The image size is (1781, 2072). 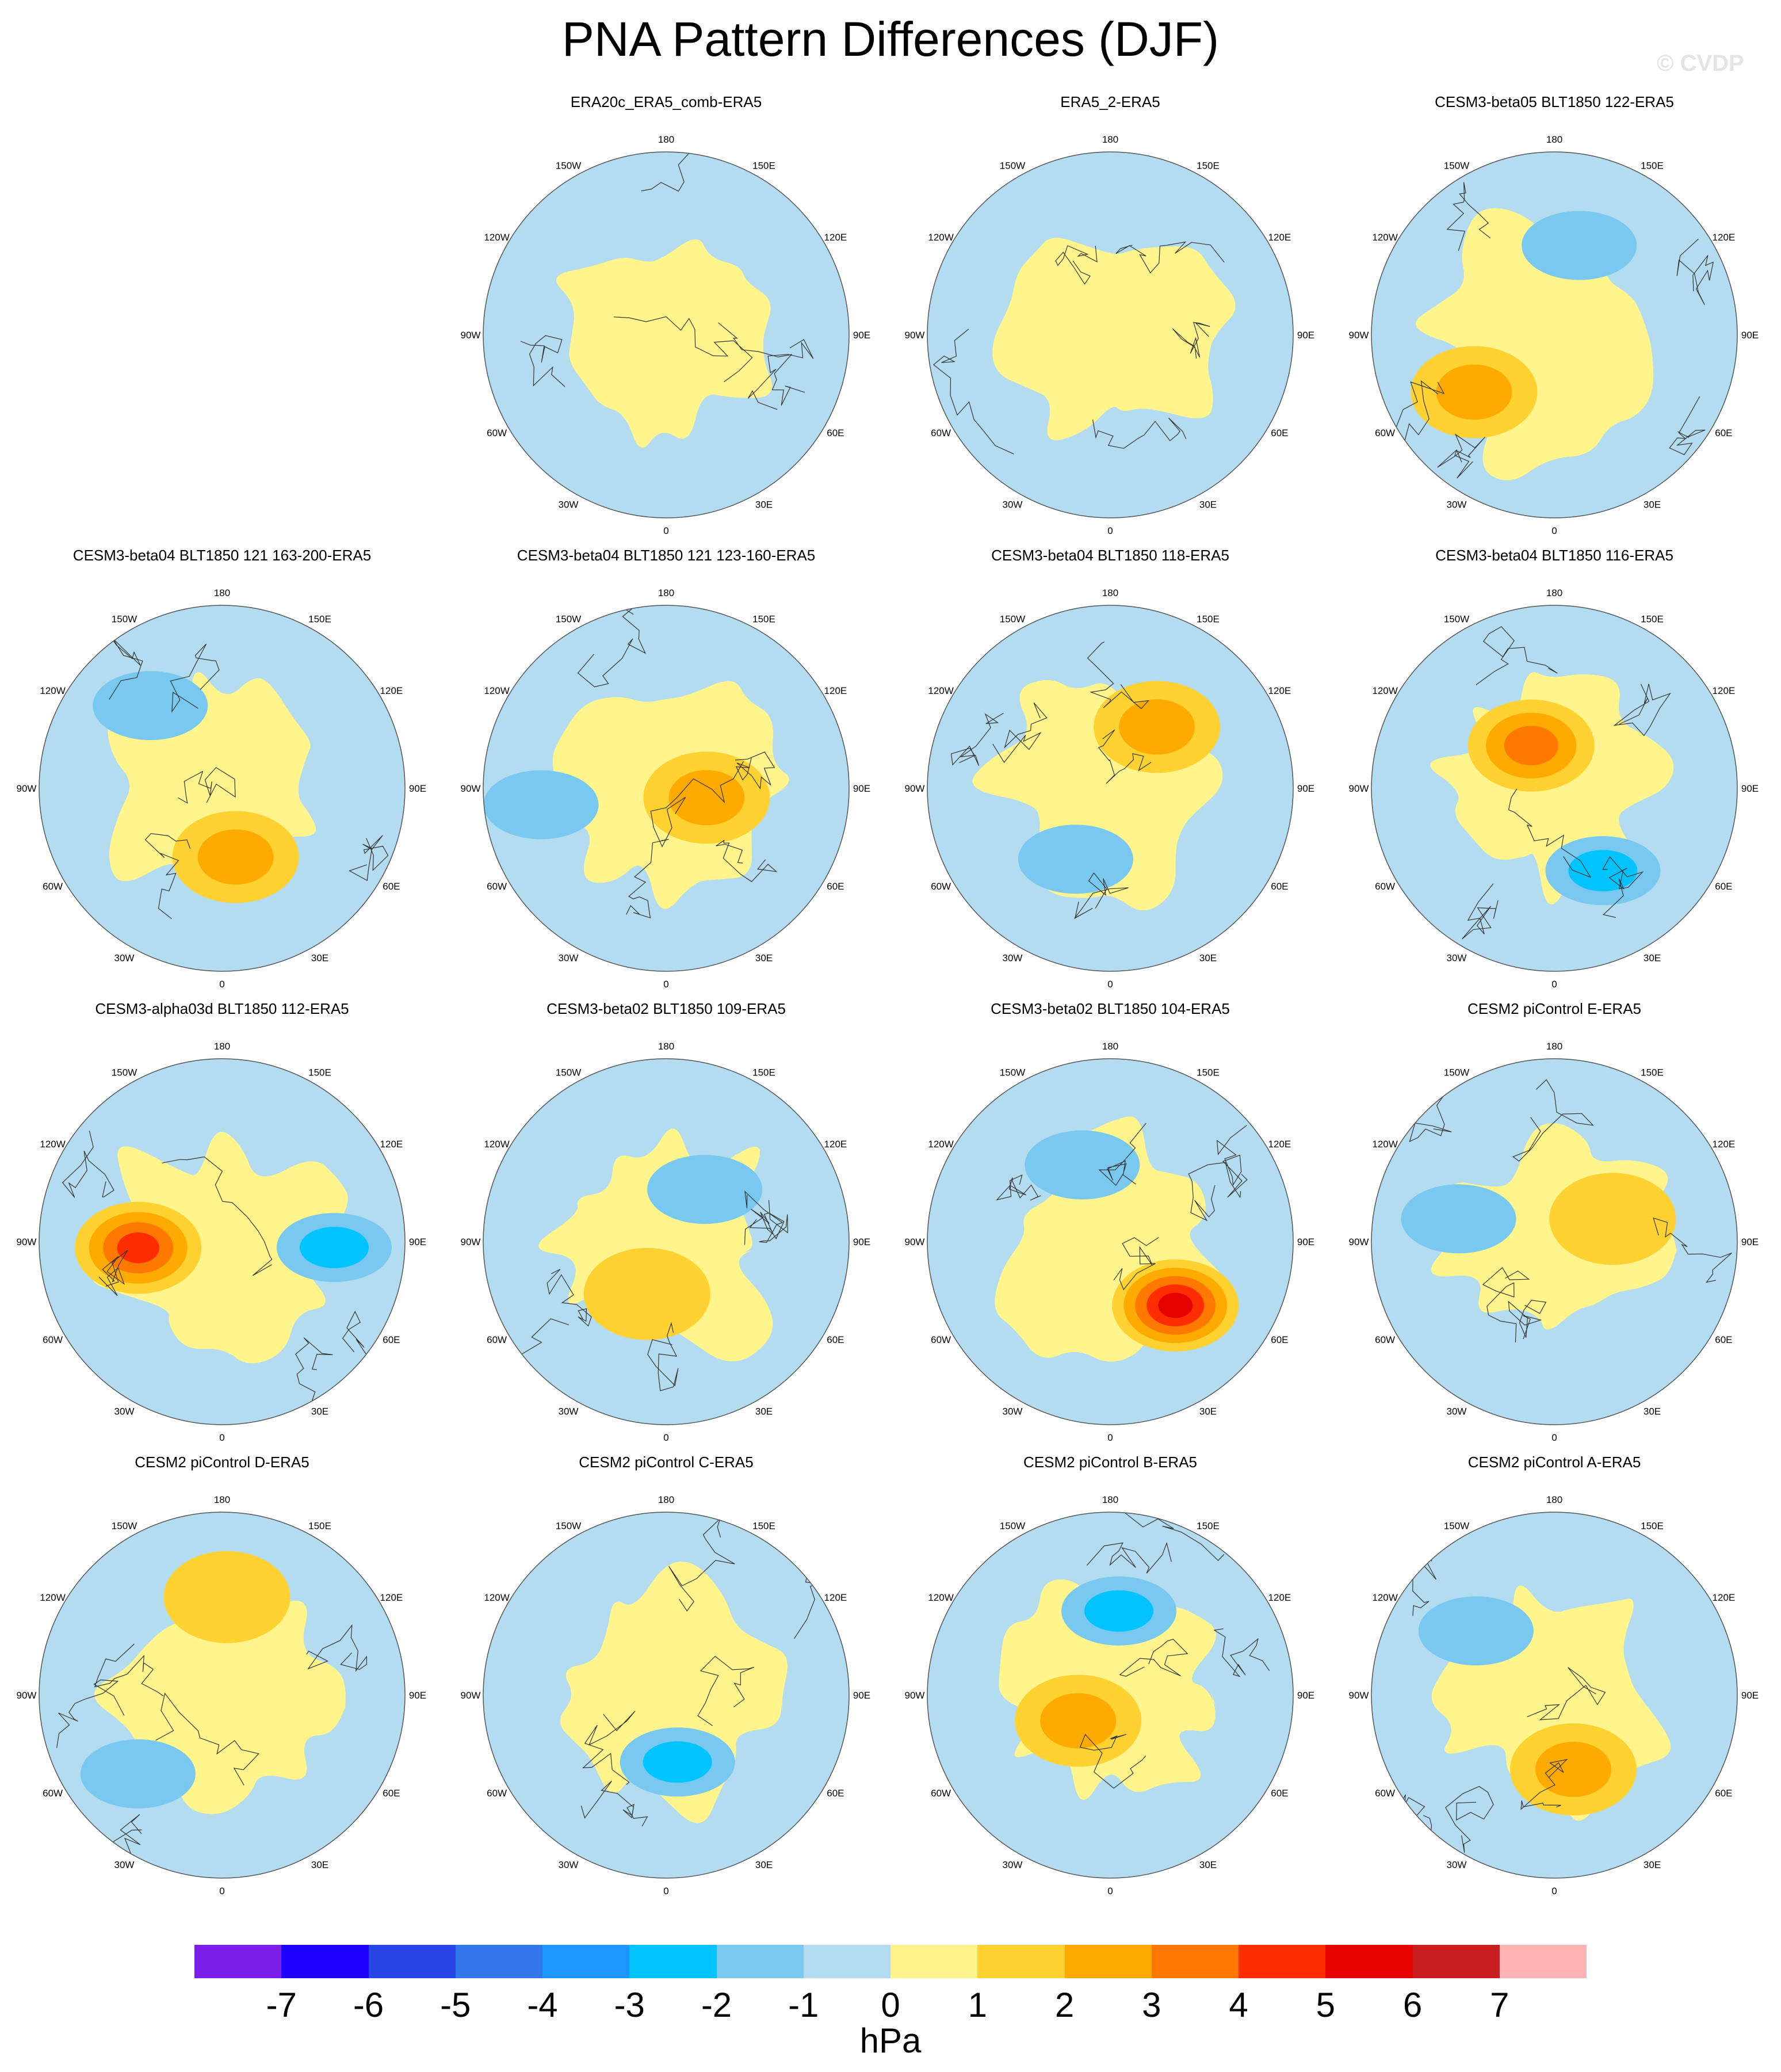 What do you see at coordinates (1554, 101) in the screenshot?
I see `panel-title: CESM3-beta05 BLT1850 122-ERA5` at bounding box center [1554, 101].